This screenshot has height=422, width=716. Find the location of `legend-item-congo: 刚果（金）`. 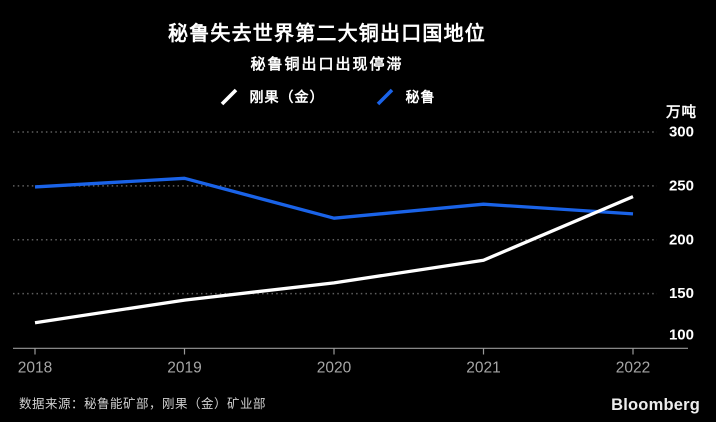

legend-item-congo: 刚果（金） is located at coordinates (272, 97).